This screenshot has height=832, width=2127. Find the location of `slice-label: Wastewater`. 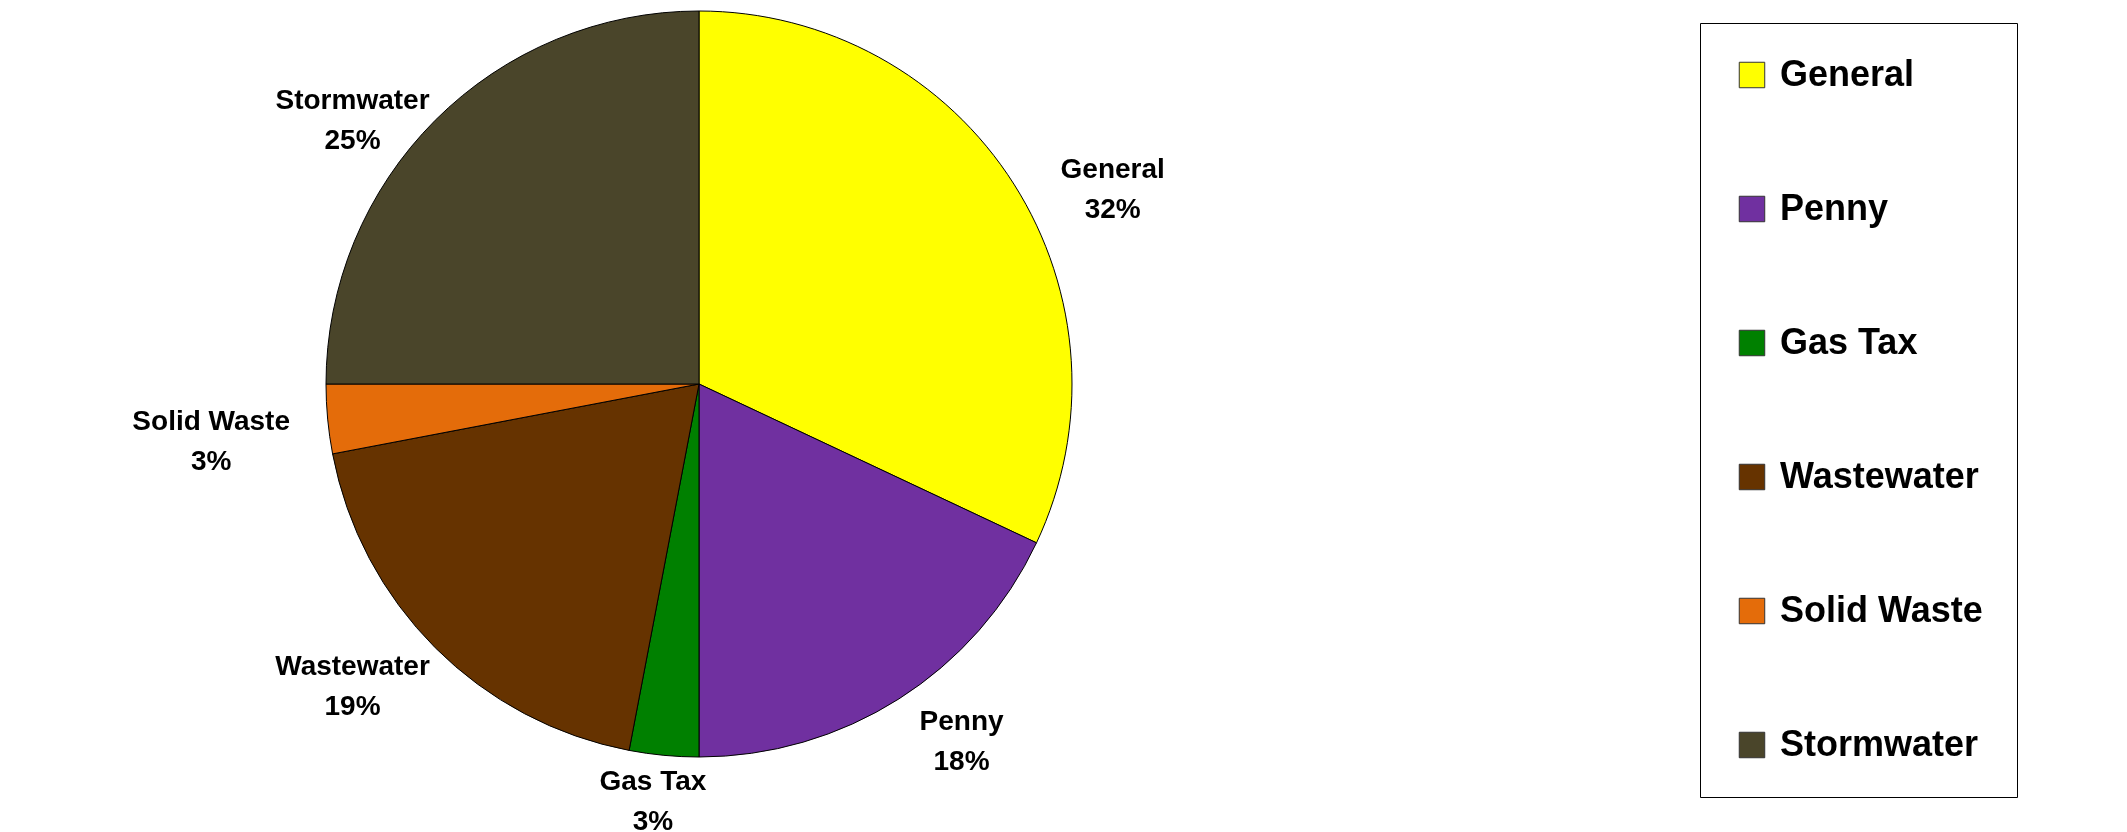

slice-label: Wastewater is located at coordinates (352, 665).